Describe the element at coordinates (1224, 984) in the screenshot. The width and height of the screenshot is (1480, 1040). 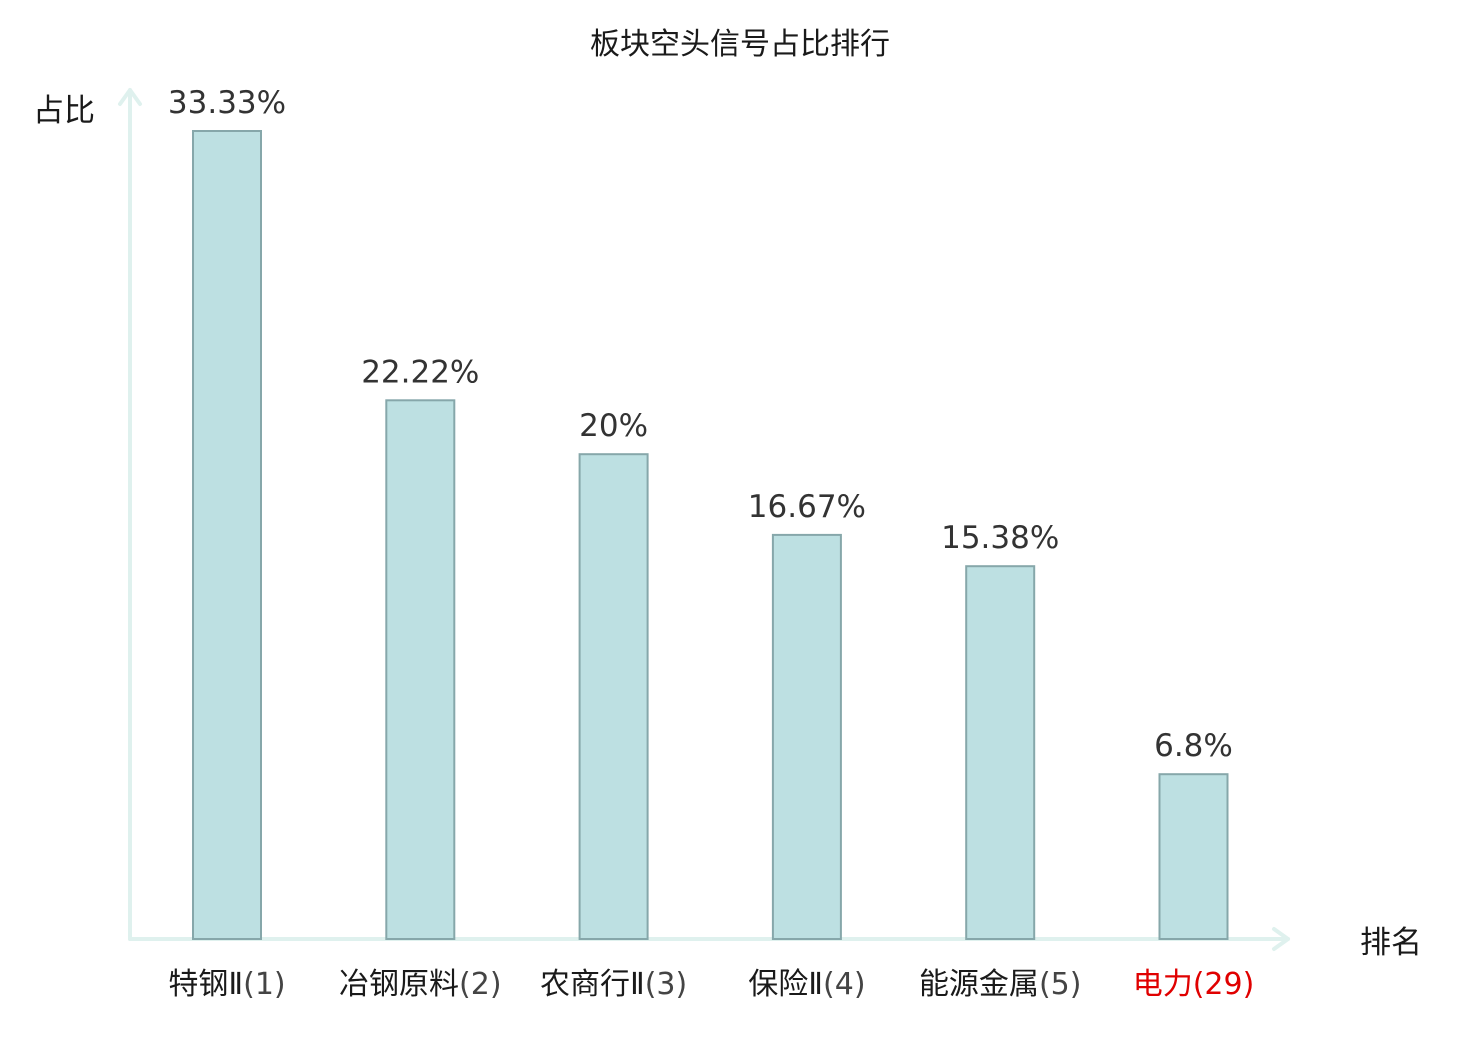
I see `category-rank: (29)` at that location.